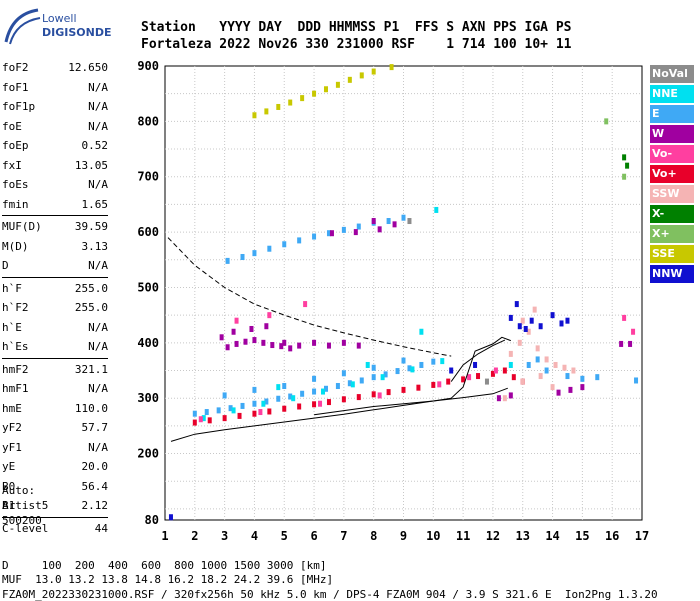  What do you see at coordinates (606, 121) in the screenshot?
I see `echo-point-x-` at bounding box center [606, 121].